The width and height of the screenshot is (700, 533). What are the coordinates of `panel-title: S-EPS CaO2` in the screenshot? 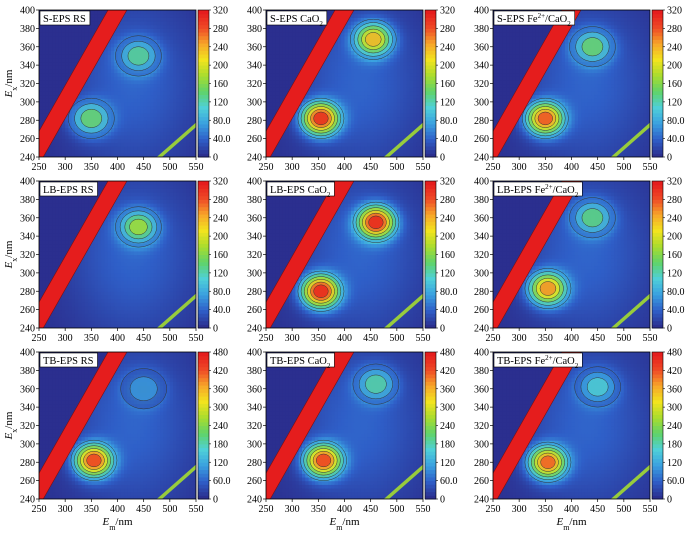 It's located at (296, 21).